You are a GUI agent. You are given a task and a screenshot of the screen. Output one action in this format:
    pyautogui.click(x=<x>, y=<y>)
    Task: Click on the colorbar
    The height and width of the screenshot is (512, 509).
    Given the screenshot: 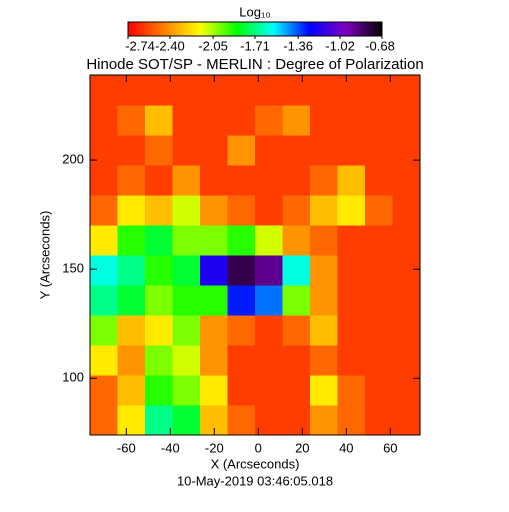 What is the action you would take?
    pyautogui.click(x=255, y=29)
    